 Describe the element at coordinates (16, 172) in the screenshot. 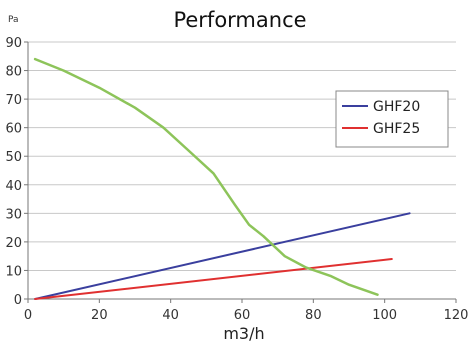

I see `y-axis-ticks: 0 10 20 30 40 50 60 70 80 90` at that location.